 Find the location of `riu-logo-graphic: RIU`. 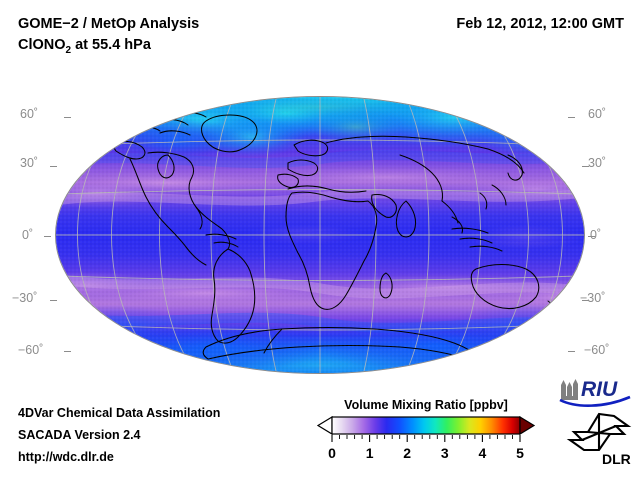

riu-logo-graphic: RIU is located at coordinates (595, 392).